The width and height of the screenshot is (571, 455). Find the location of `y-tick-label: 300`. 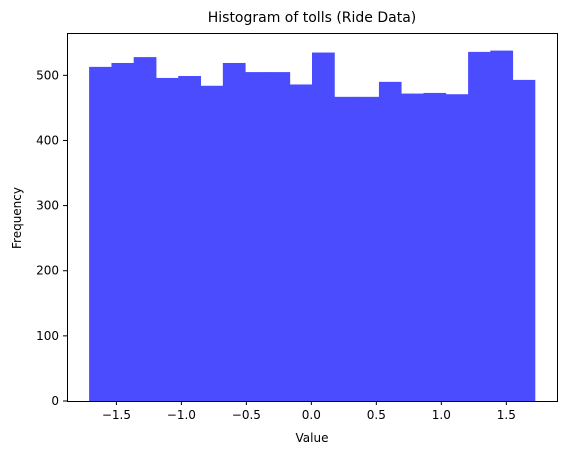

y-tick-label: 300 is located at coordinates (47, 206).